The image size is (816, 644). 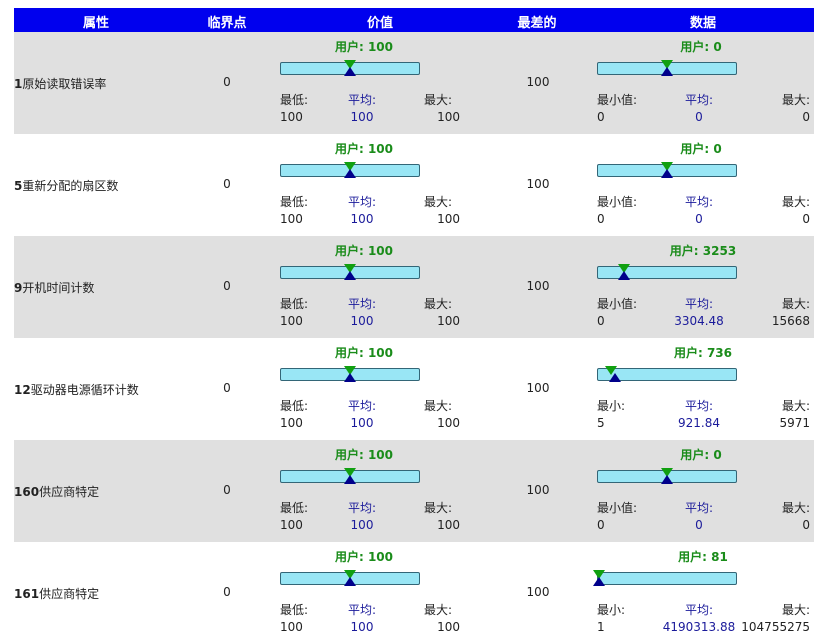 What do you see at coordinates (699, 219) in the screenshot?
I see `data-avg-value: 0` at bounding box center [699, 219].